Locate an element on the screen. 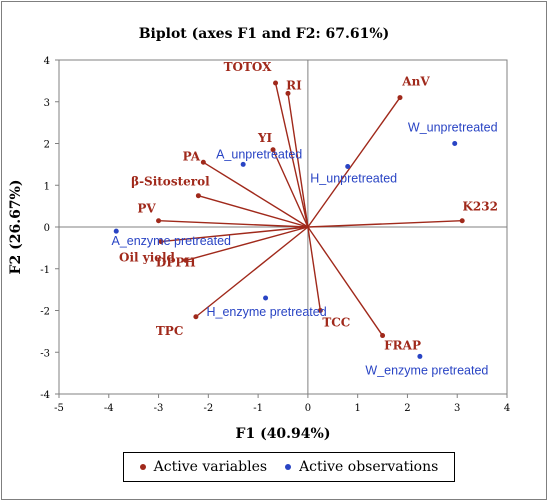  chart-title: Biplot (axes F1 and F2: 67.61%) is located at coordinates (264, 34).